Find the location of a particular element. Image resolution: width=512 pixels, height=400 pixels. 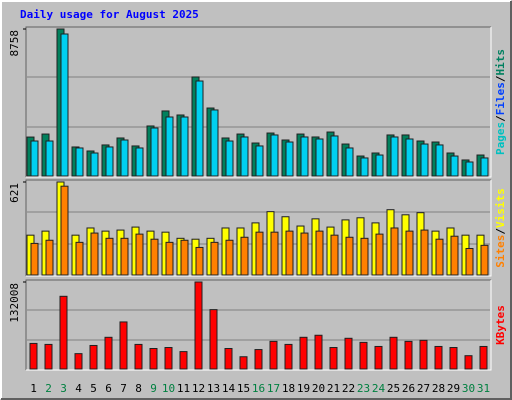

x-tick-label: 31 is located at coordinates (483, 388).